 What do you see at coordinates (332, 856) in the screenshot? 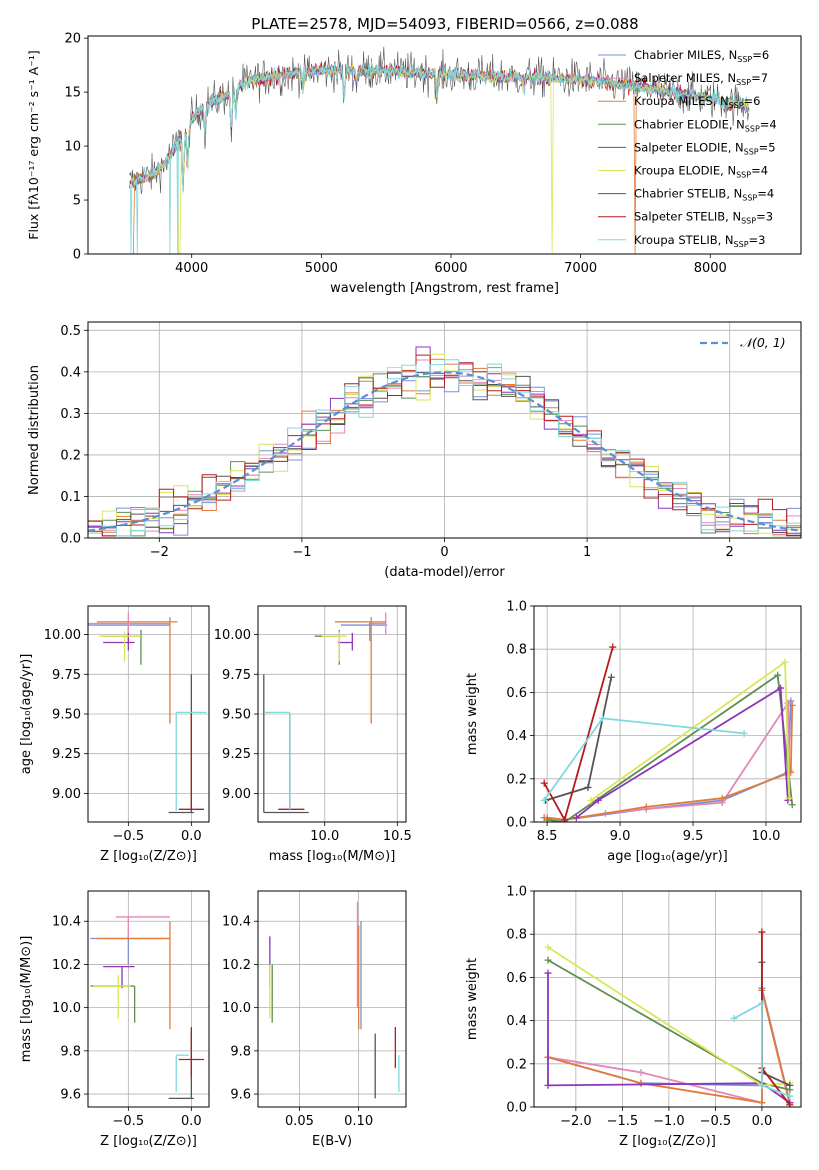
I see `x-axis-label: mass [log₁₀(M/M⊙)]` at bounding box center [332, 856].